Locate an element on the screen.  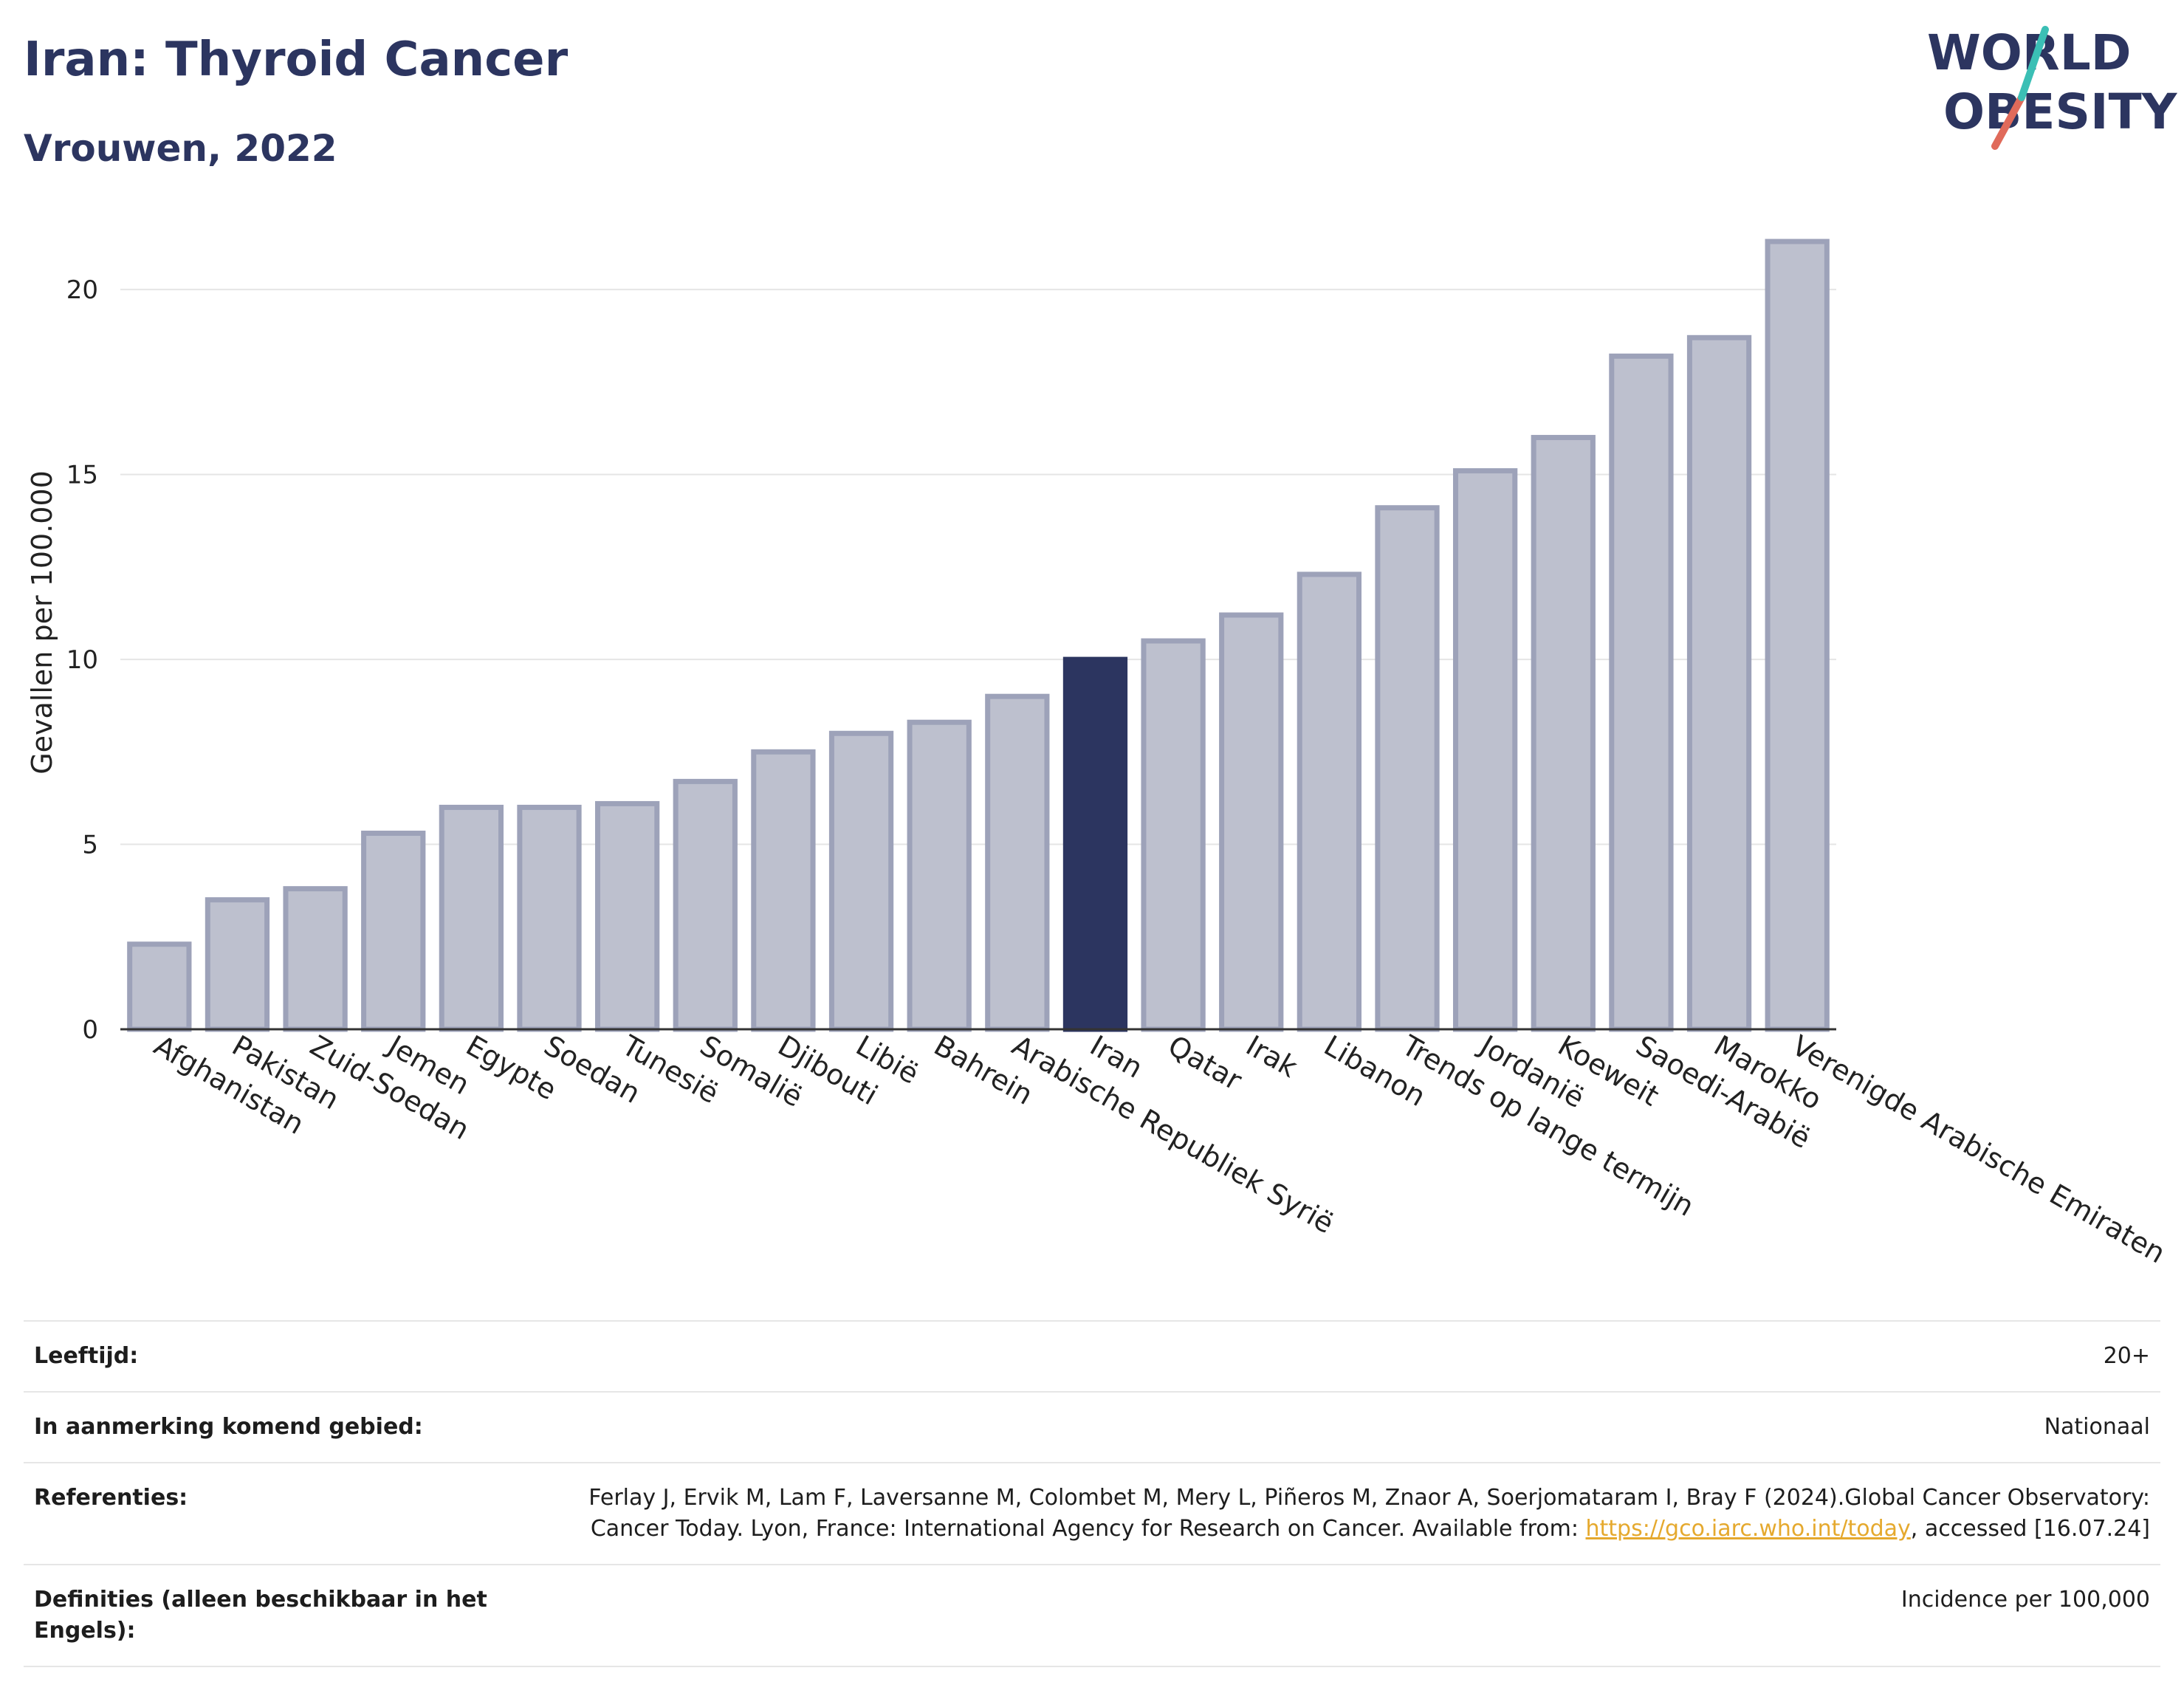
info-value: Incidence per 100,000 is located at coordinates (2025, 1600).